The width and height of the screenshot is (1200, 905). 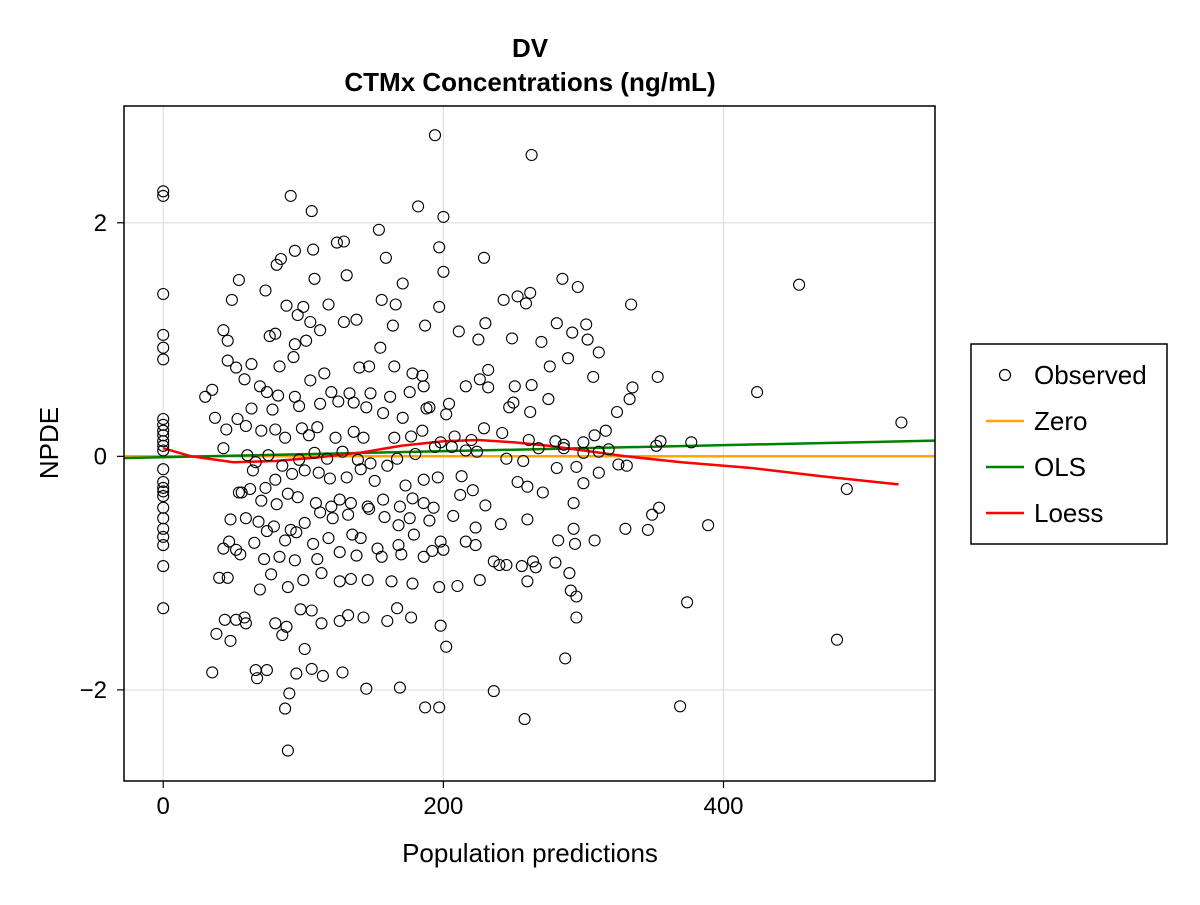 What do you see at coordinates (529, 82) in the screenshot?
I see `chart-subtitle: CTMx Concentrations (ng/mL)` at bounding box center [529, 82].